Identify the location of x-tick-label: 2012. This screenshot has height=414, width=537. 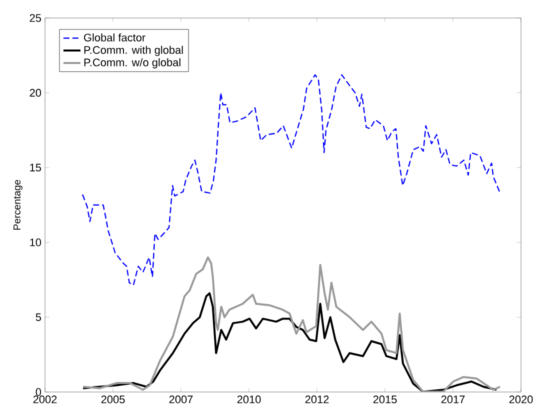
(317, 400).